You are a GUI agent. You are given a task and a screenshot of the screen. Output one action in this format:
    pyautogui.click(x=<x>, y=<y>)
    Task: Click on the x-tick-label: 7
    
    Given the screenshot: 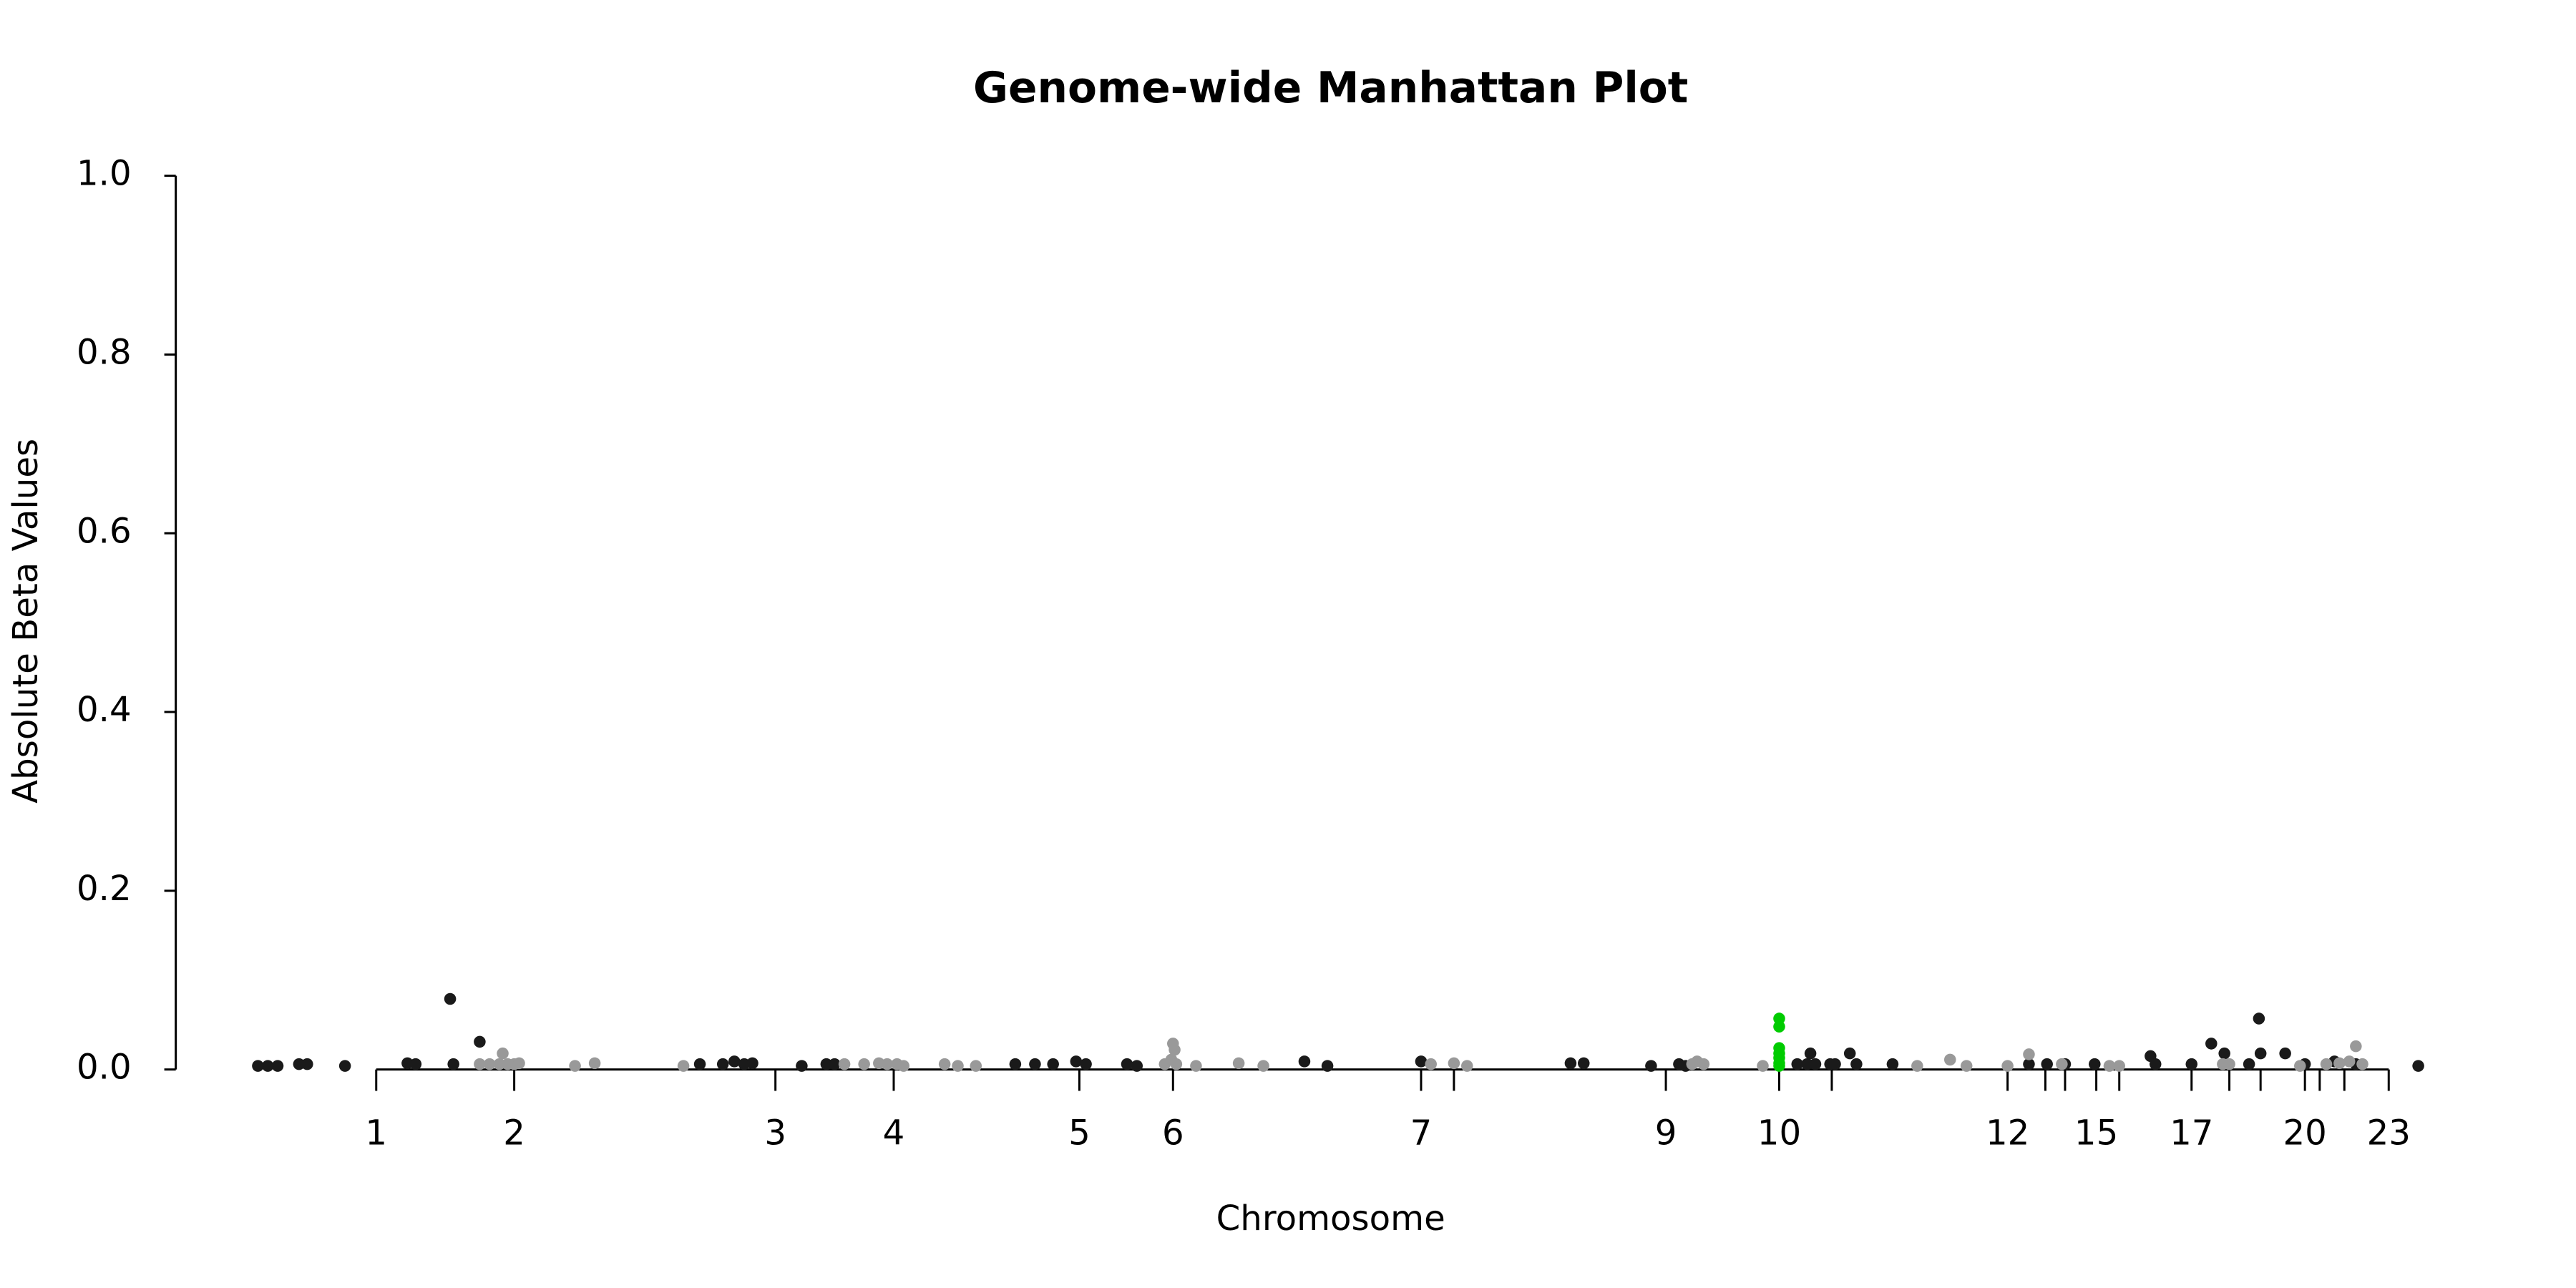 What is the action you would take?
    pyautogui.click(x=1421, y=1133)
    